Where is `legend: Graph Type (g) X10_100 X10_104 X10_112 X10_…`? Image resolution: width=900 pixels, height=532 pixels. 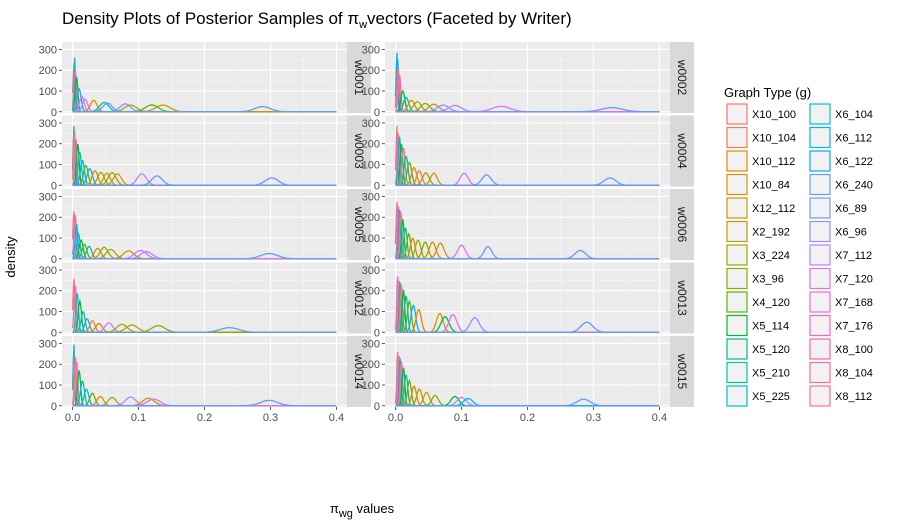
legend: Graph Type (g) X10_100 X10_104 X10_112 X10_… is located at coordinates (798, 246).